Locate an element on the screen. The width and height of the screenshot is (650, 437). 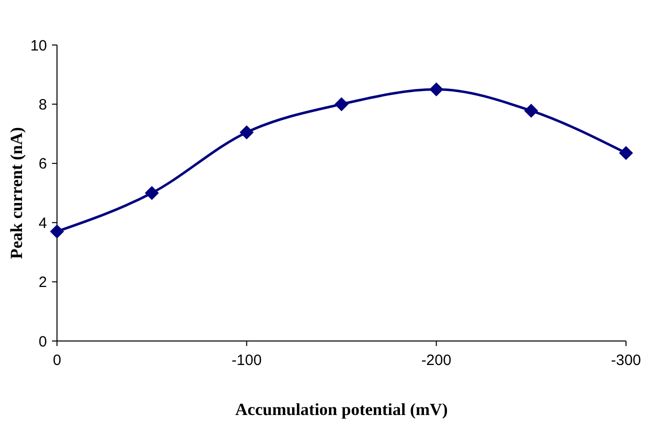
y-tick-label: 6 is located at coordinates (42, 164).